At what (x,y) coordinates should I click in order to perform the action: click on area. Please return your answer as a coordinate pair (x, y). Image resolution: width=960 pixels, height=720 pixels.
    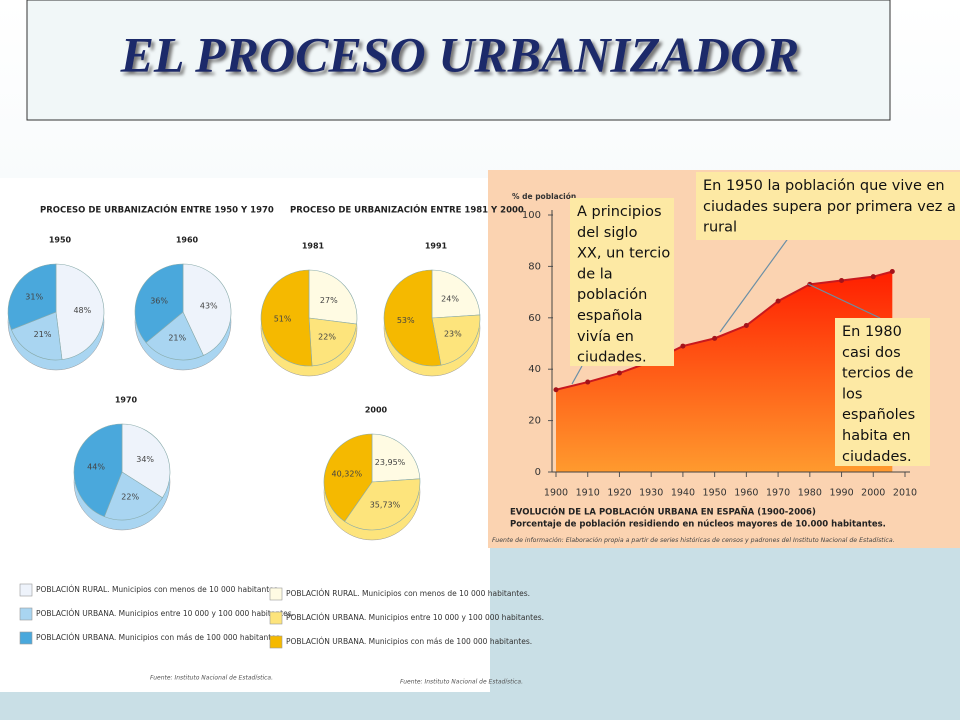
    Looking at the image, I should click on (724, 371).